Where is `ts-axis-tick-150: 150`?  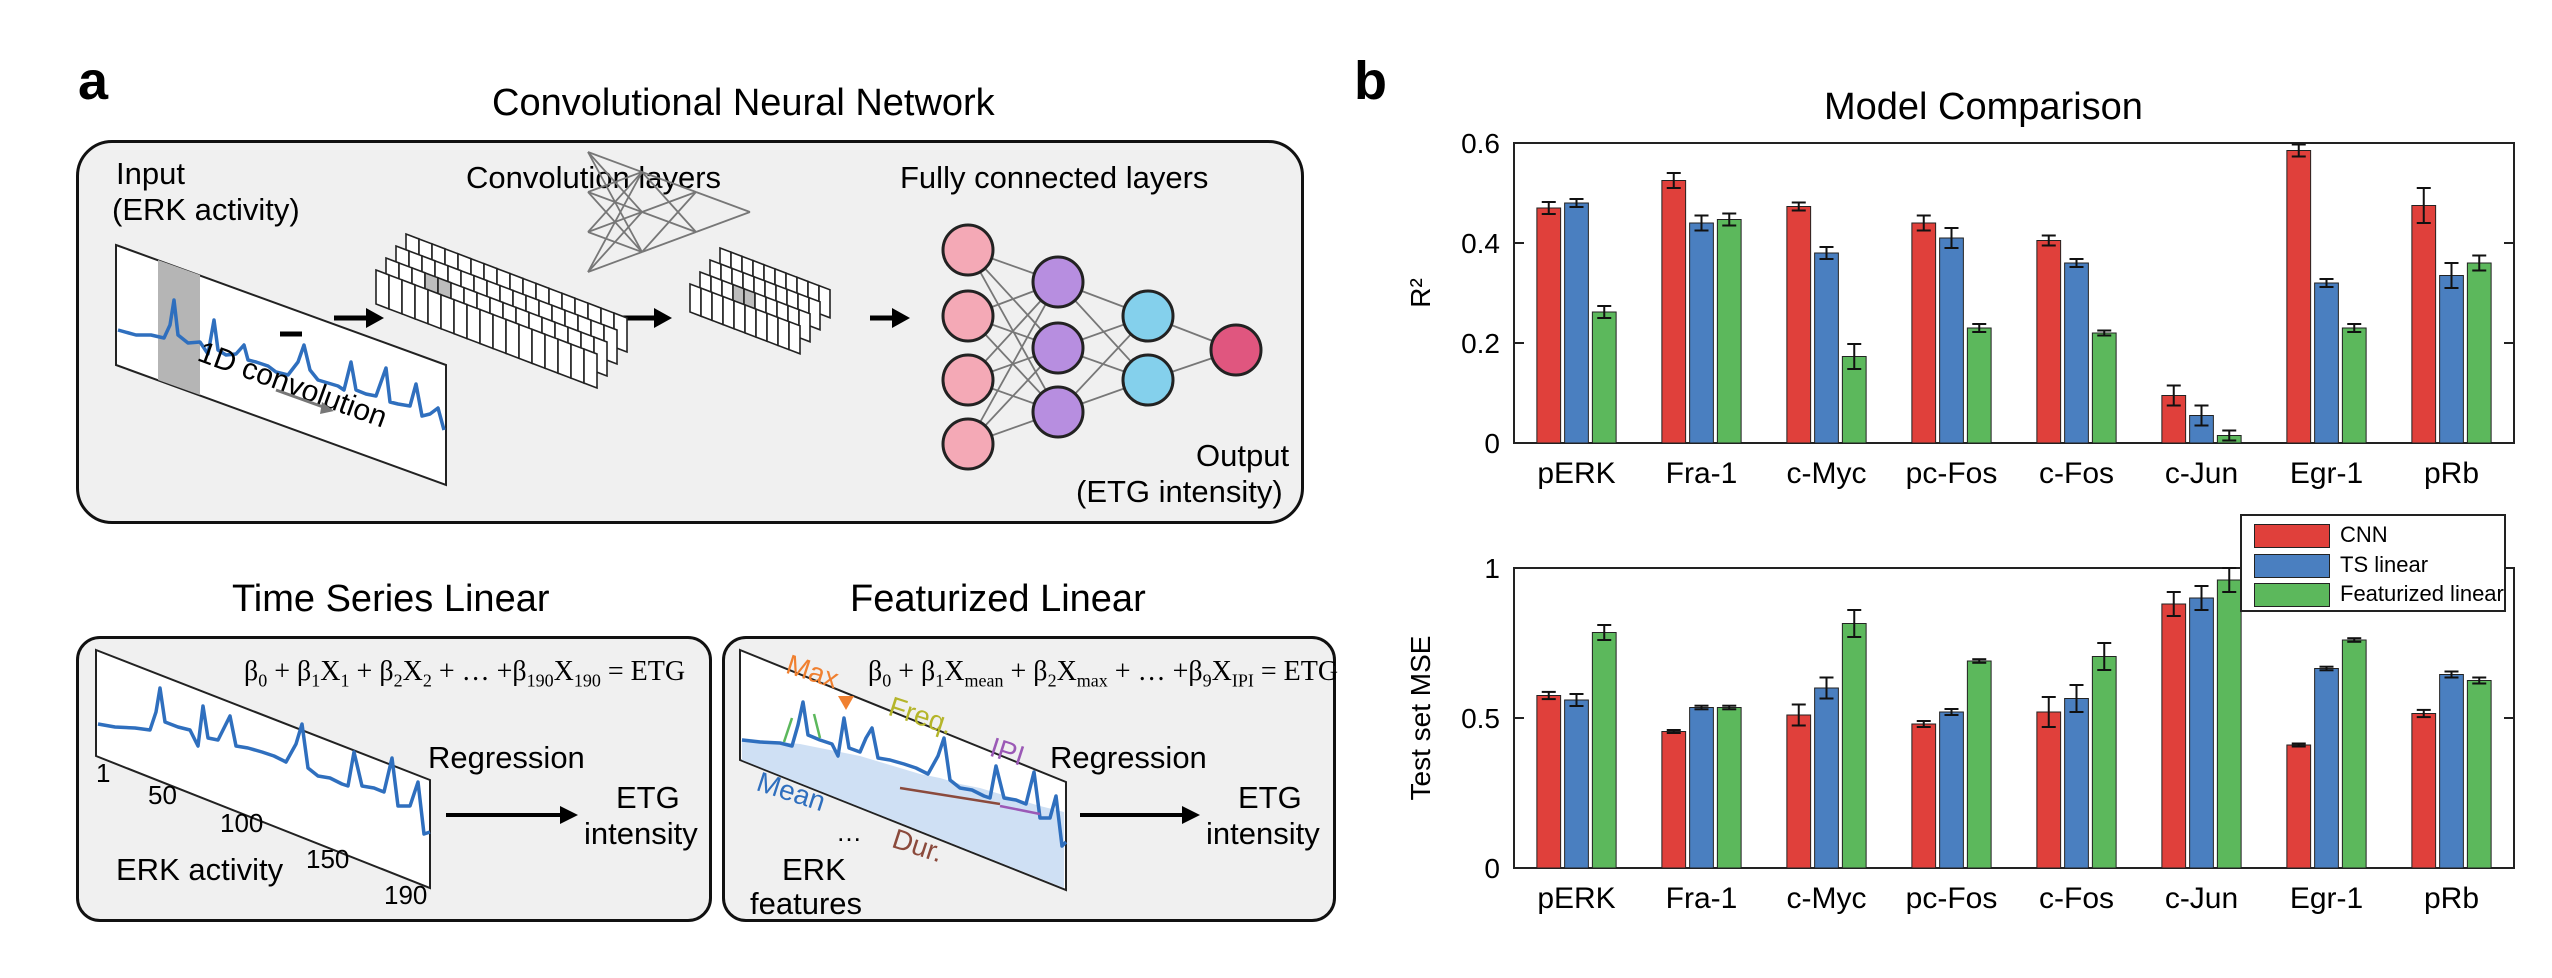 ts-axis-tick-150: 150 is located at coordinates (328, 859).